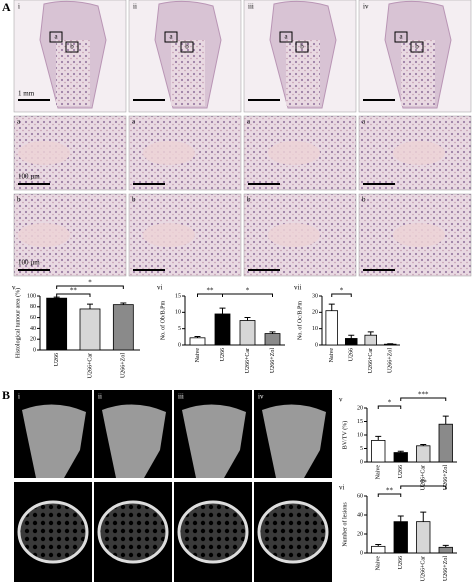 The width and height of the screenshot is (474, 584). Describe the element at coordinates (33, 307) in the screenshot. I see `label: 80` at that location.